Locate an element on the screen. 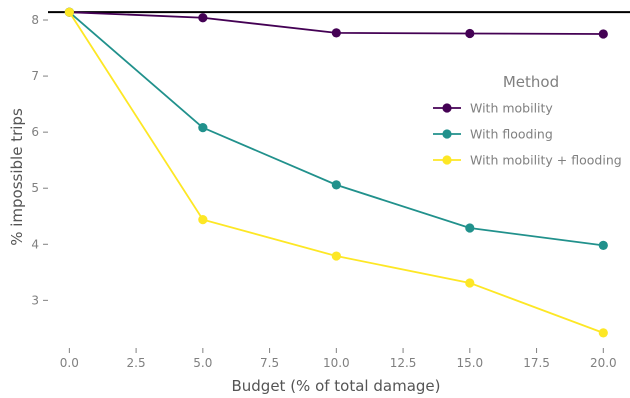 The image size is (630, 398). y-tick-label: 6 is located at coordinates (35, 132).